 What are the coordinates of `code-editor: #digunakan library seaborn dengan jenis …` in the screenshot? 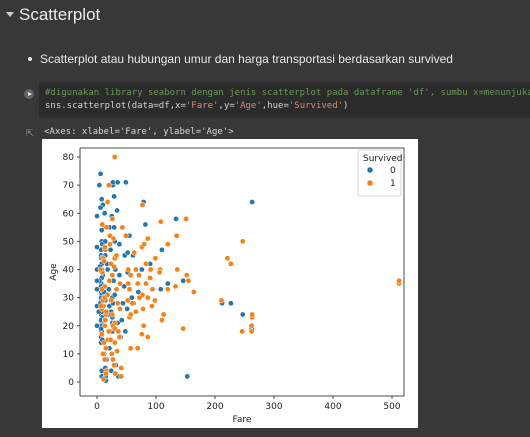 It's located at (284, 100).